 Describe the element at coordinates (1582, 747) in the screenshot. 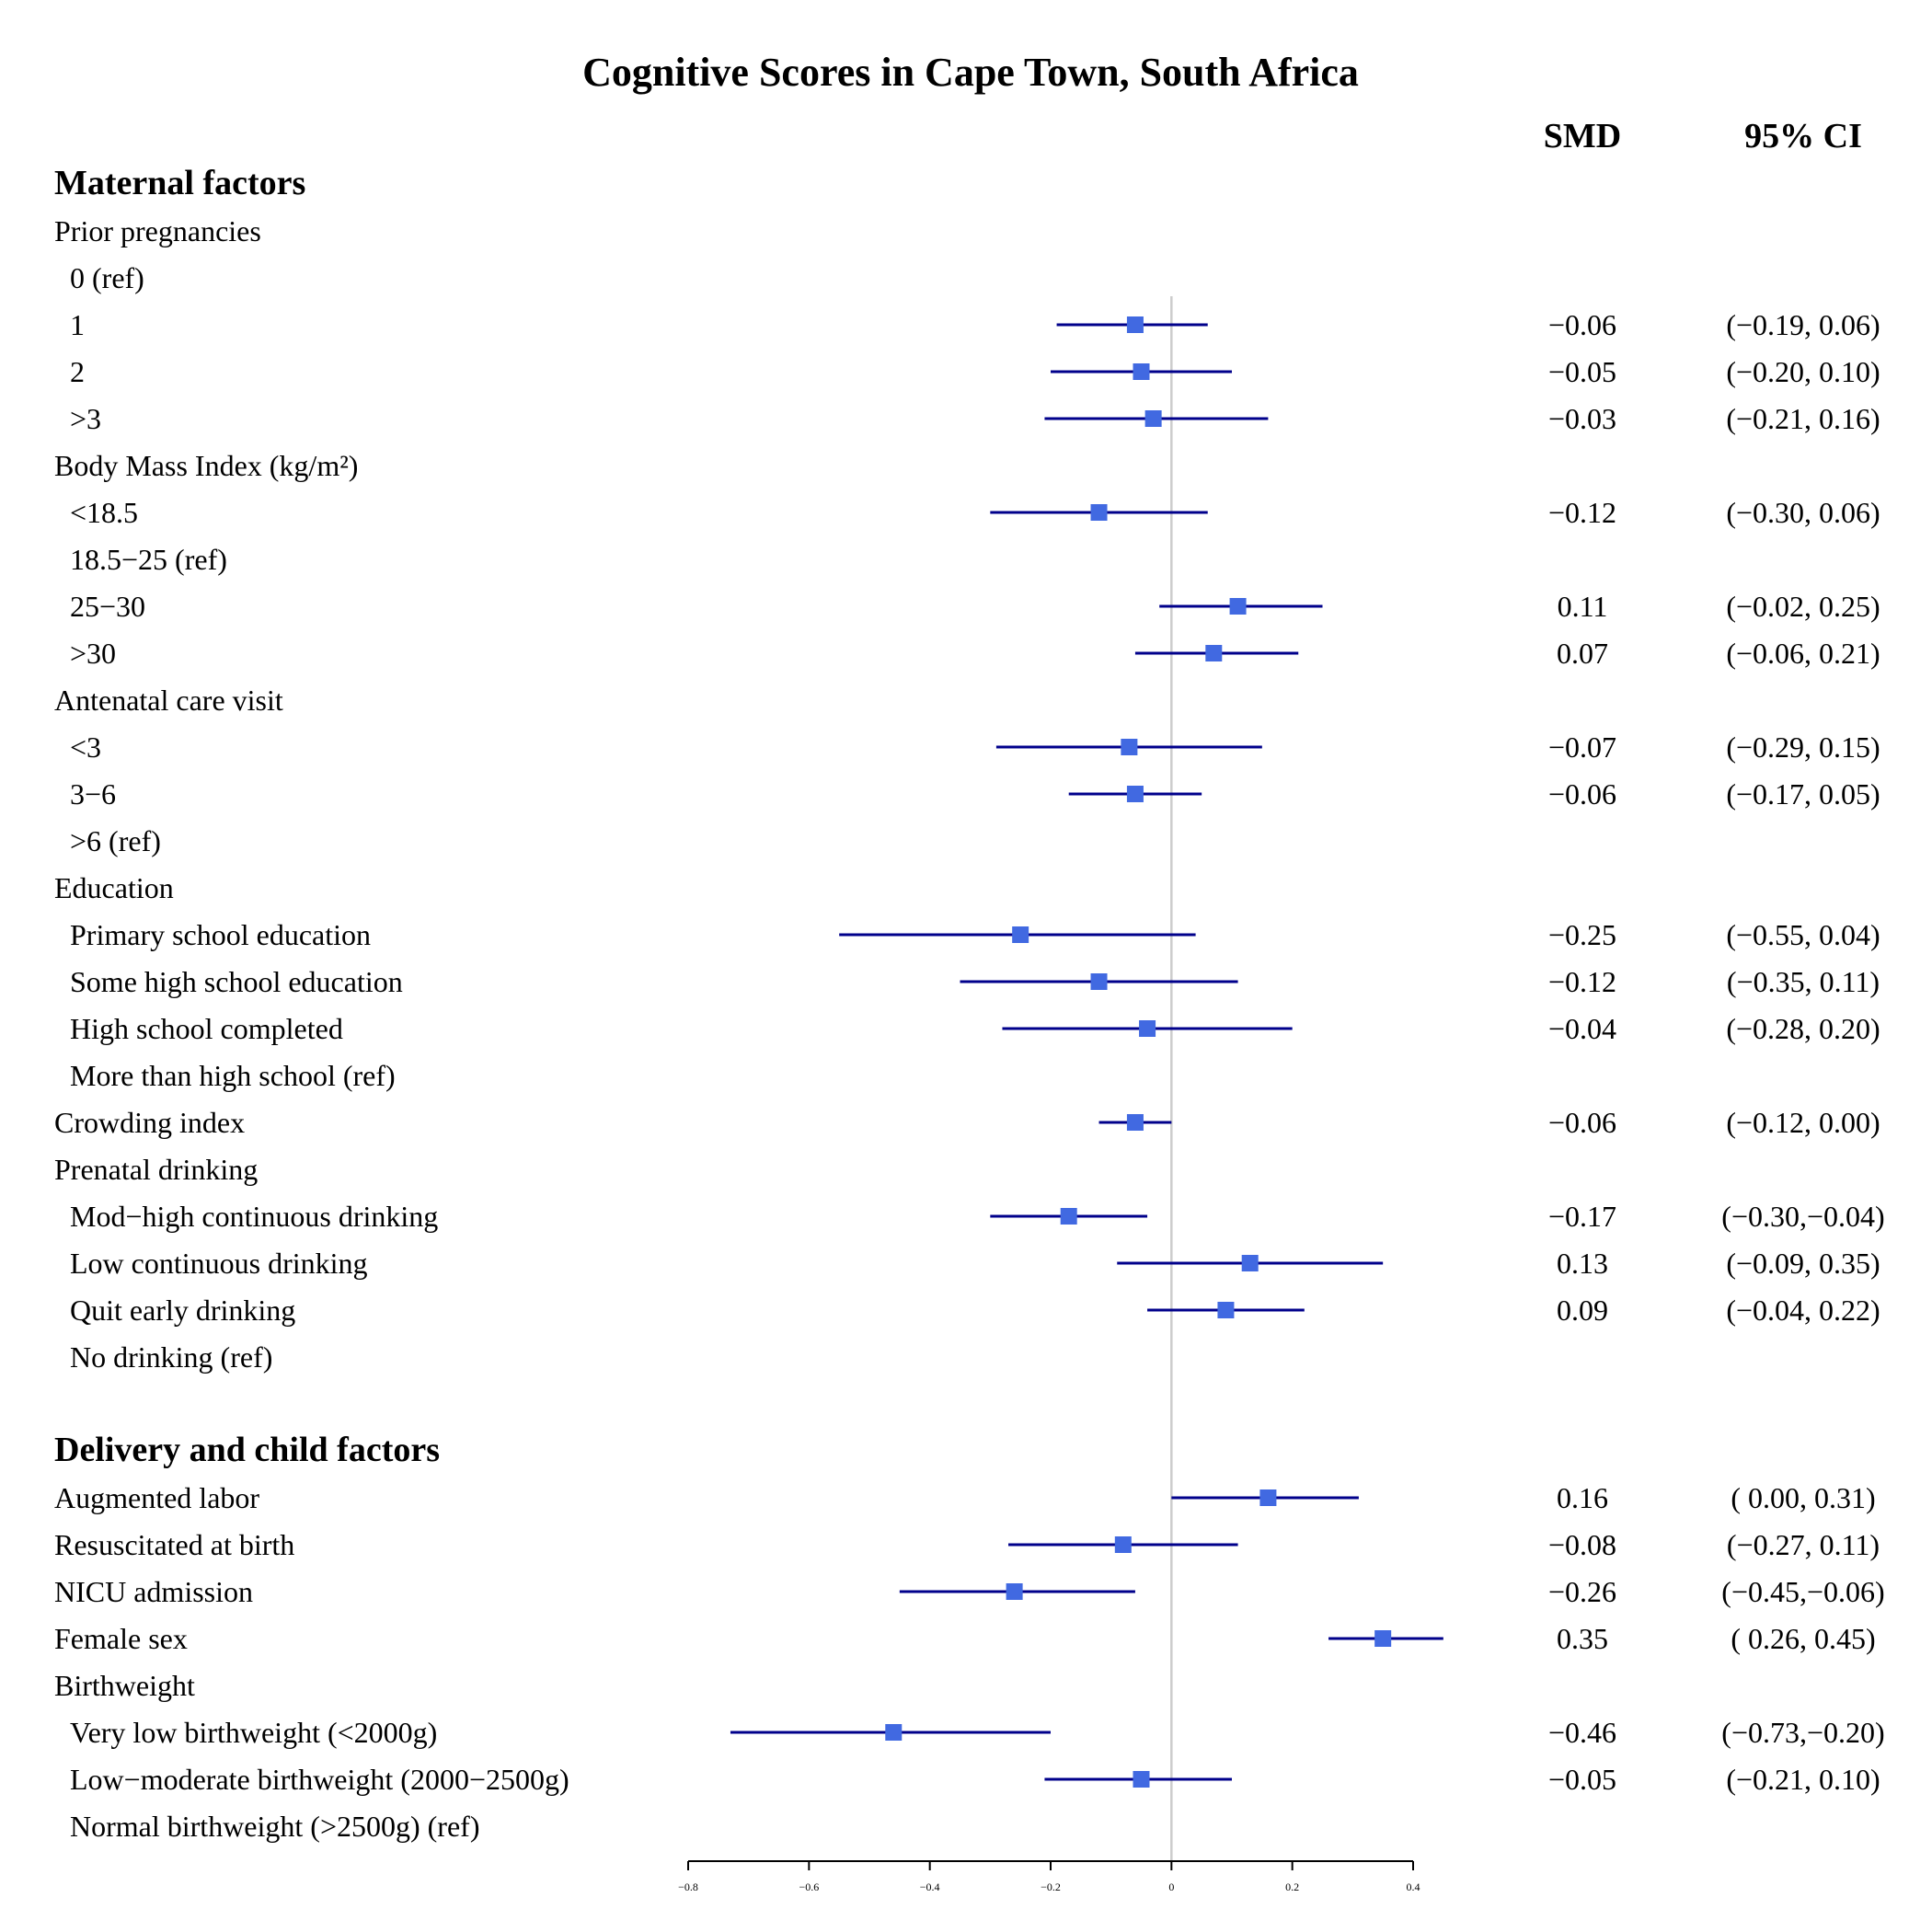

I see `smd-value: −0.07` at that location.